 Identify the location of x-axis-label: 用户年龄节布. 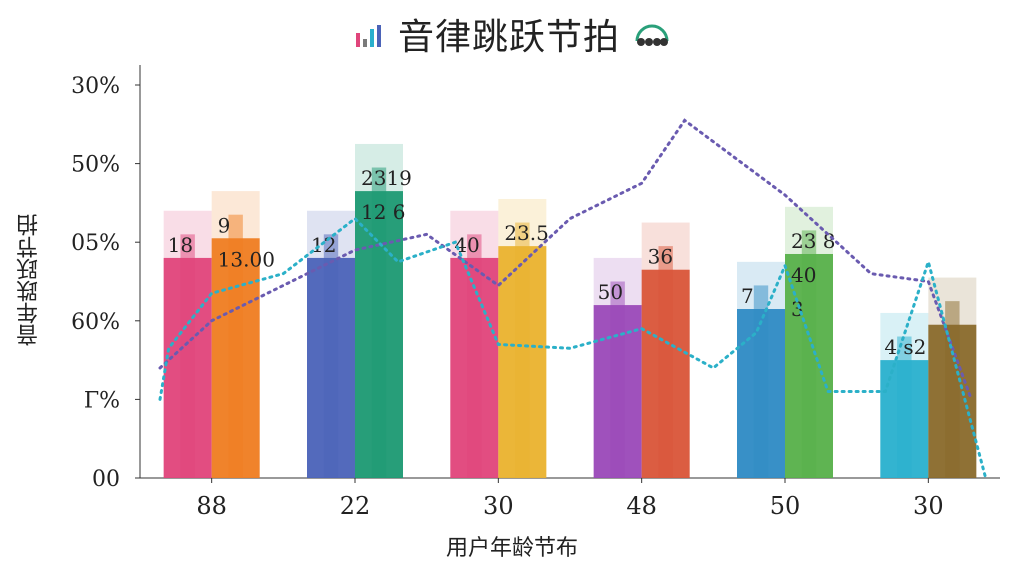
(511, 548).